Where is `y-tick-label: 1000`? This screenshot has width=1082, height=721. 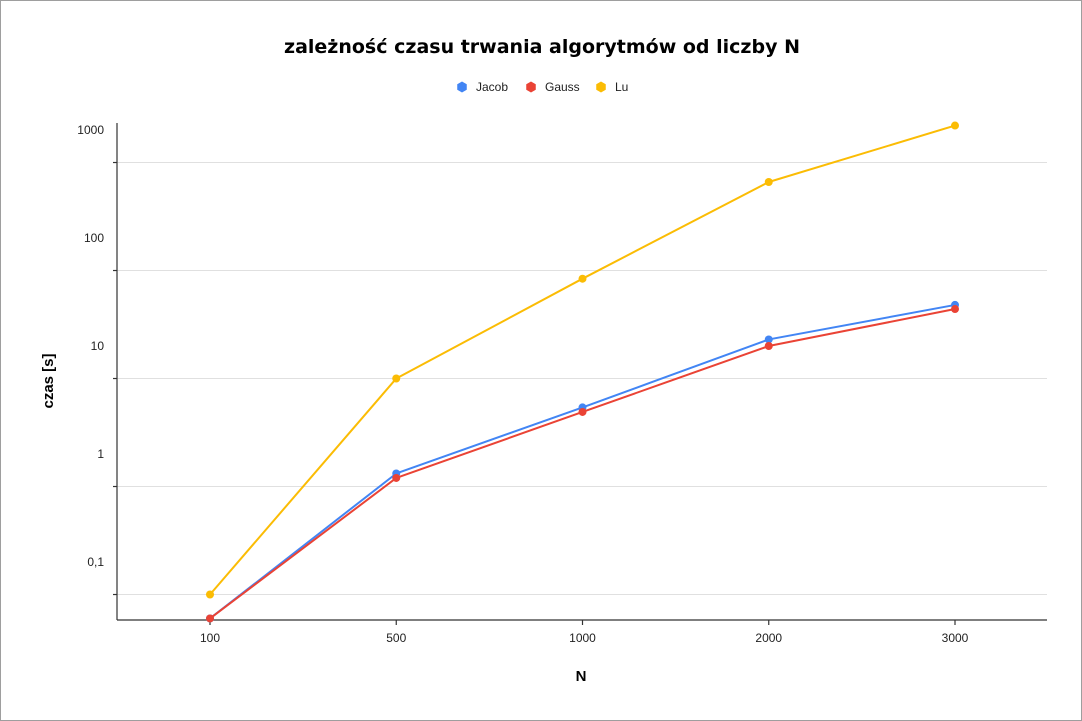 y-tick-label: 1000 is located at coordinates (90, 130).